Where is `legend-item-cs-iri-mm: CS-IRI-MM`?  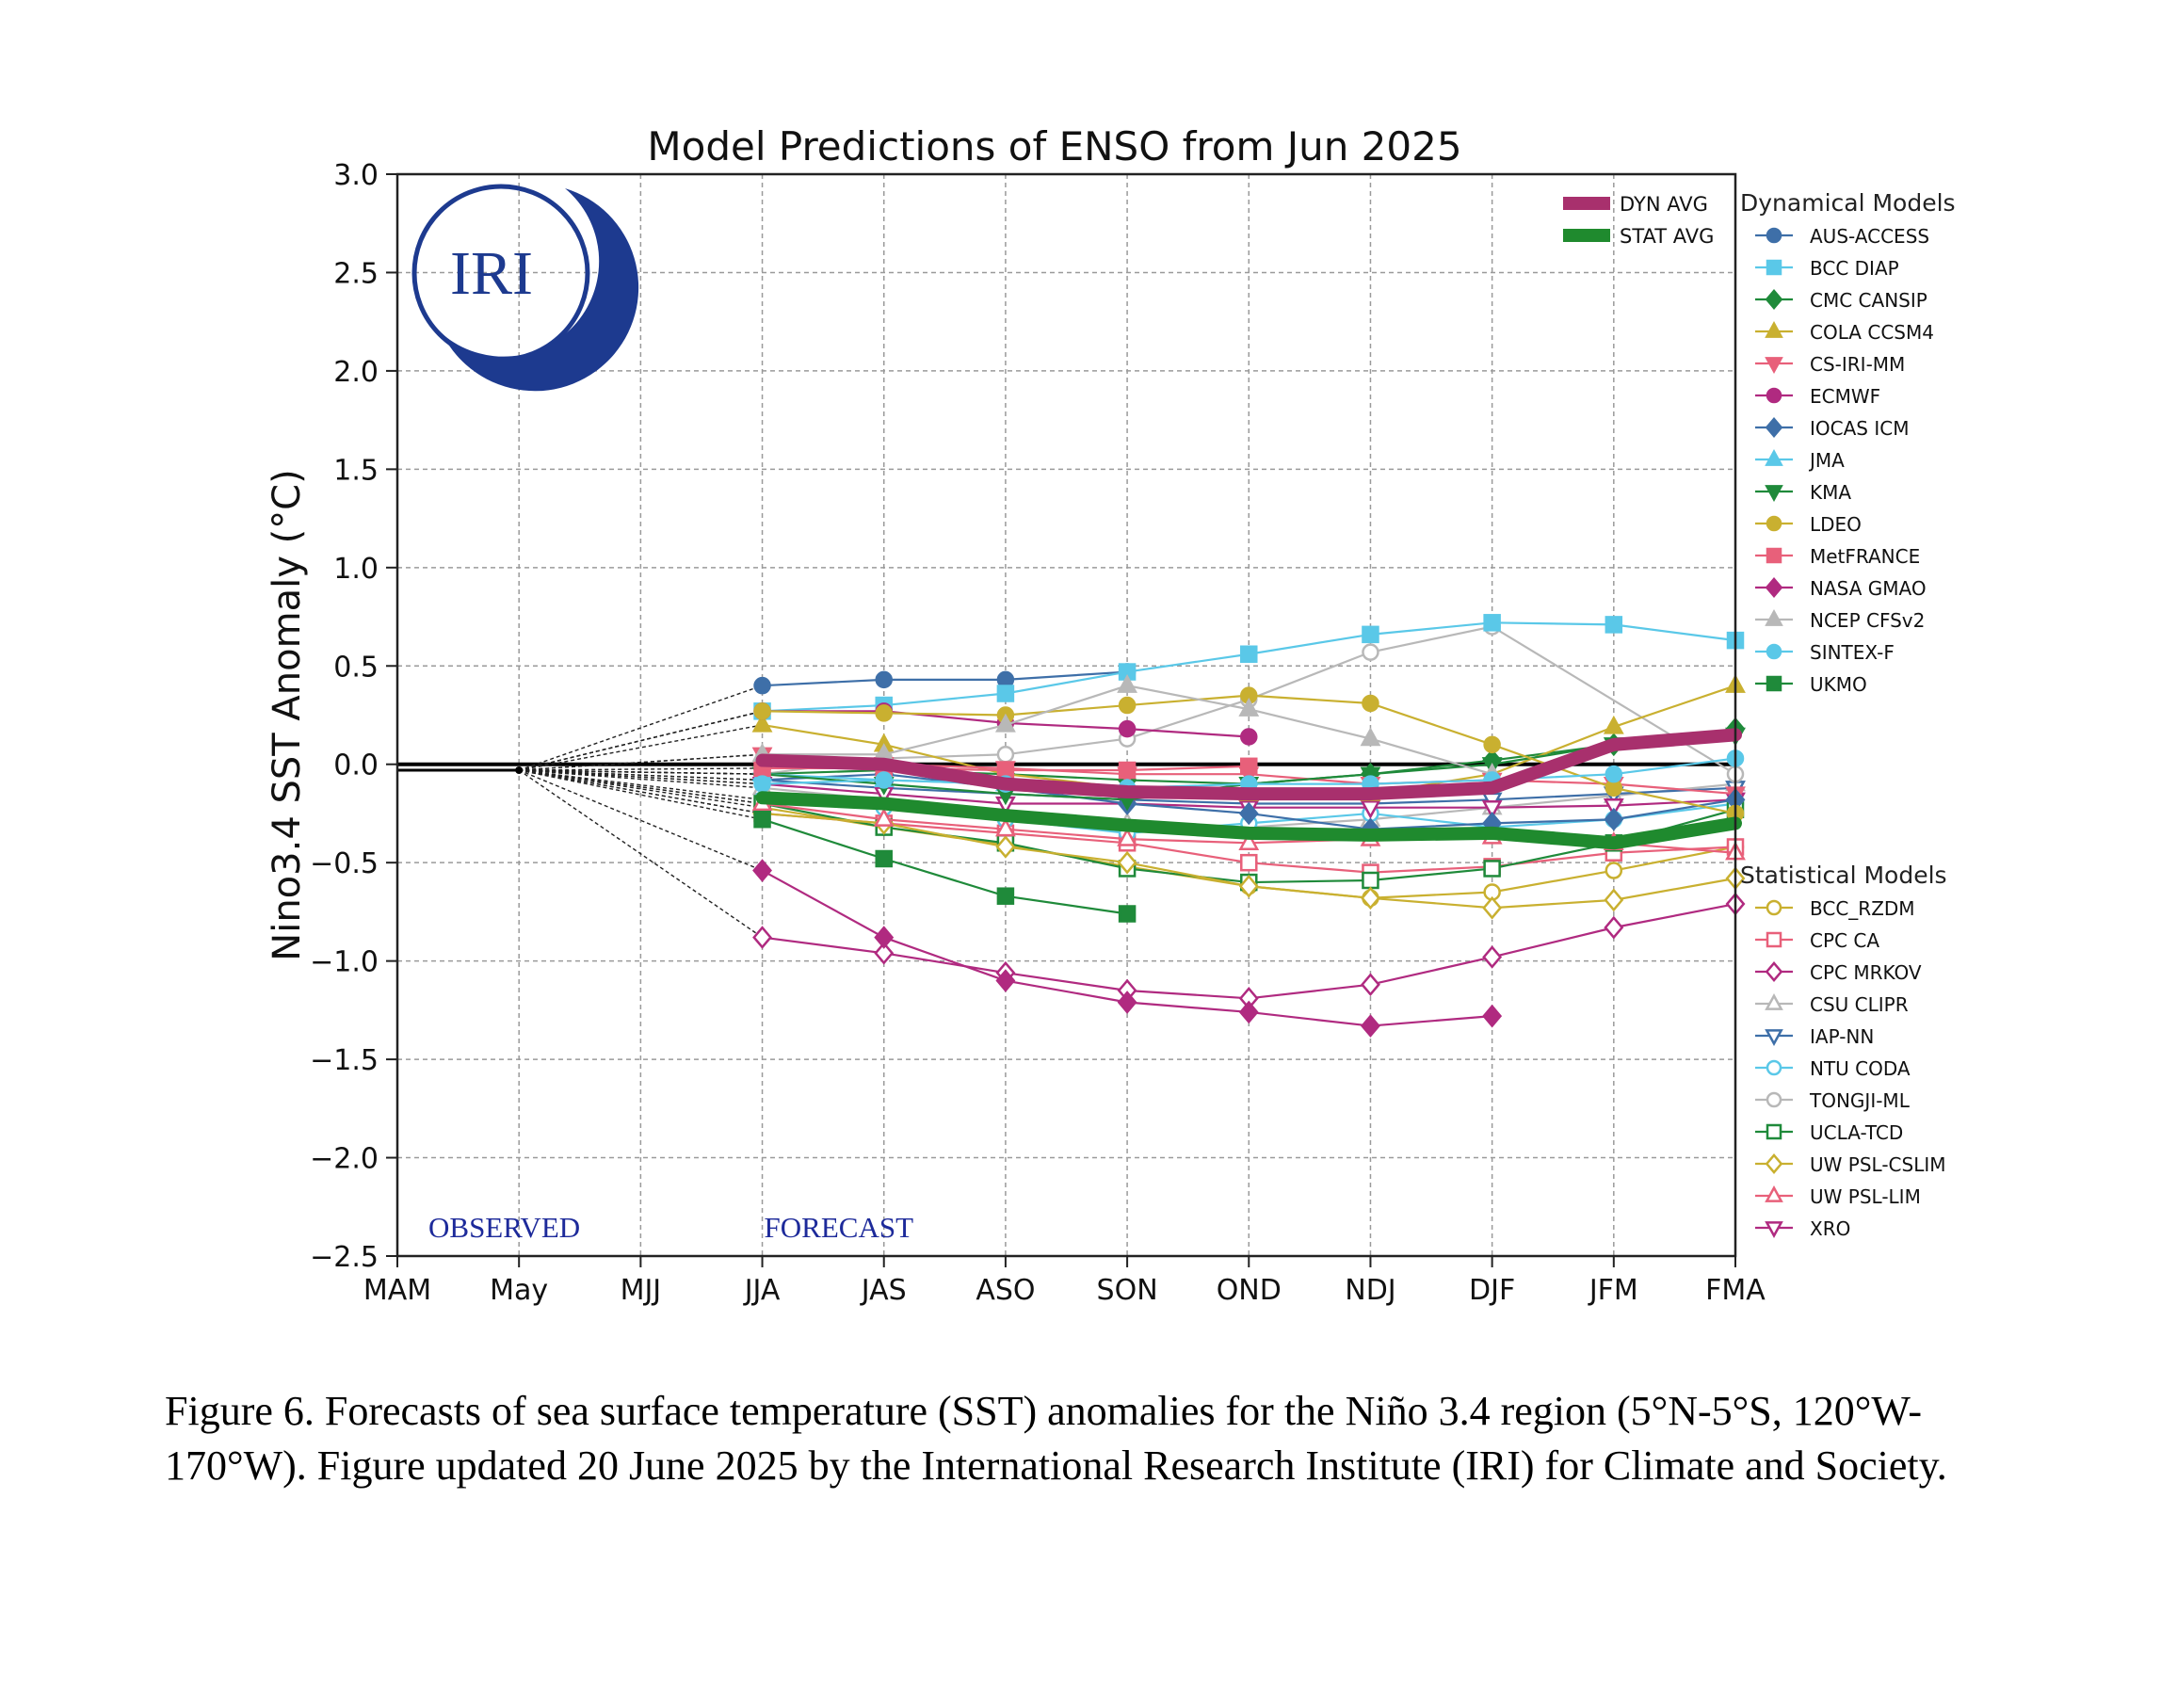
legend-item-cs-iri-mm: CS-IRI-MM is located at coordinates (1857, 364).